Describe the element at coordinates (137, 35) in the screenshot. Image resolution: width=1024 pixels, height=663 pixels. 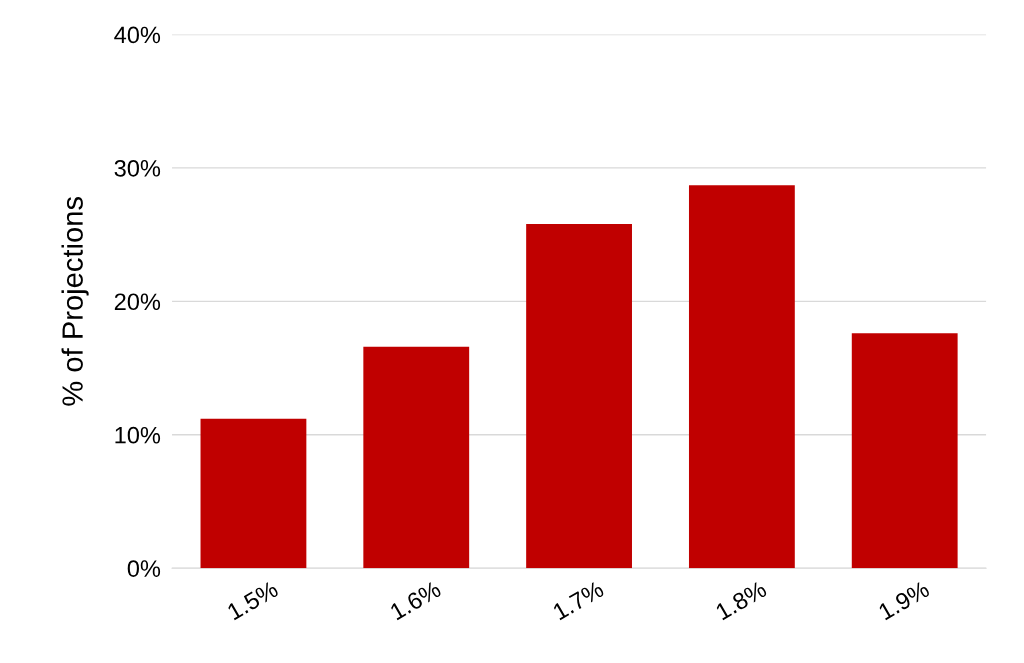
I see `y-tick-label: 40%` at that location.